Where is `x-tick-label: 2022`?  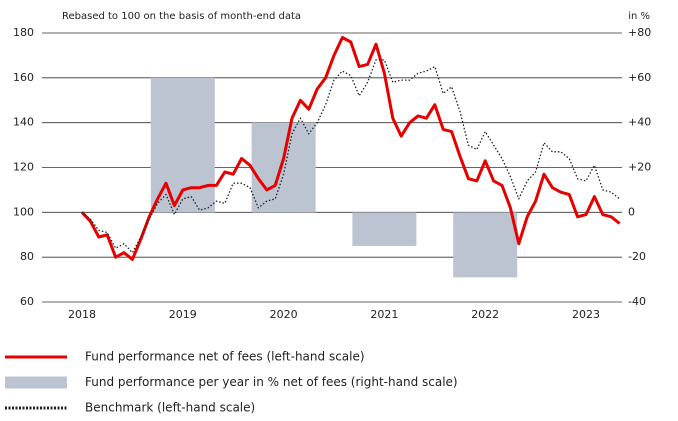
x-tick-label: 2022 is located at coordinates (485, 314).